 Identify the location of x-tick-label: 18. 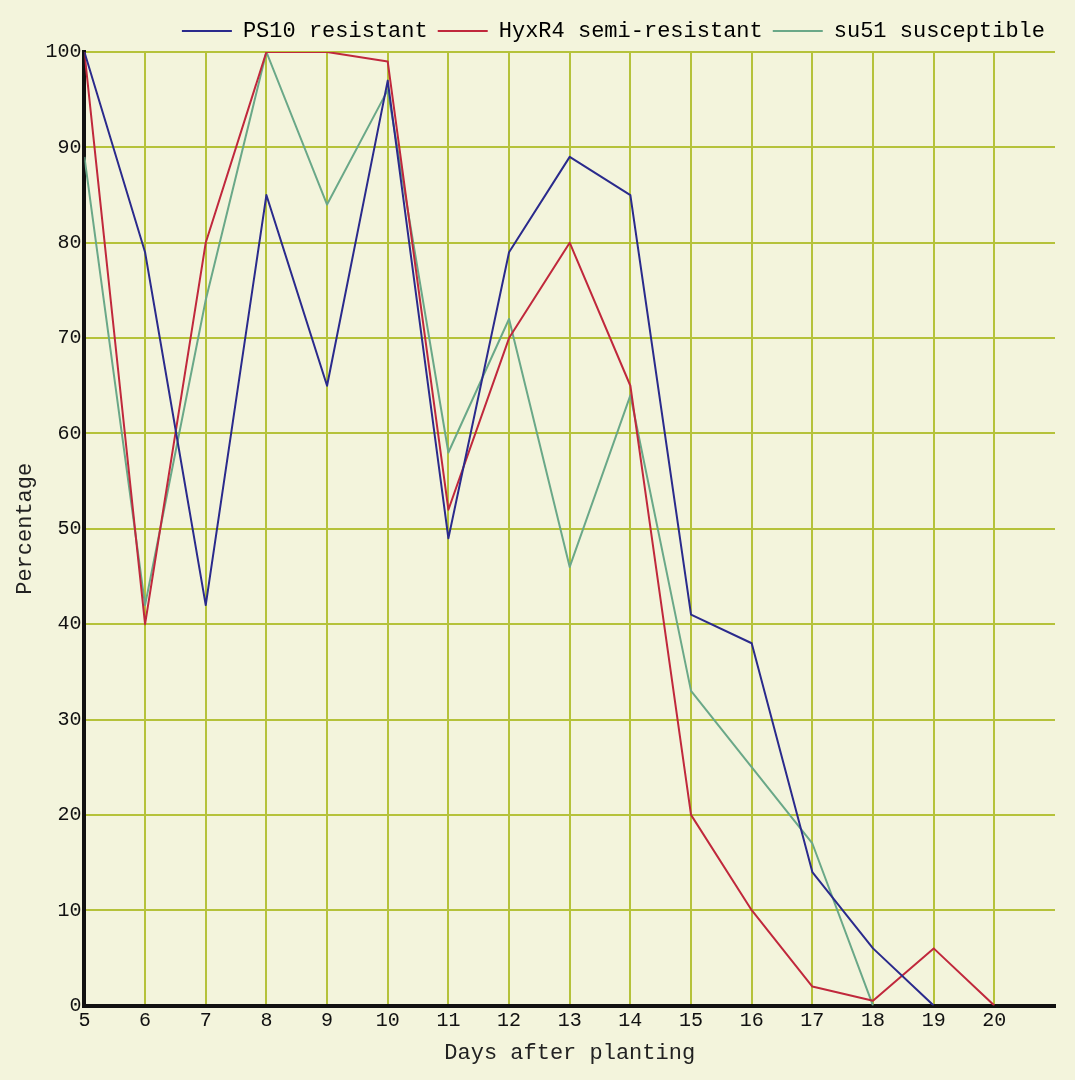
(873, 1020).